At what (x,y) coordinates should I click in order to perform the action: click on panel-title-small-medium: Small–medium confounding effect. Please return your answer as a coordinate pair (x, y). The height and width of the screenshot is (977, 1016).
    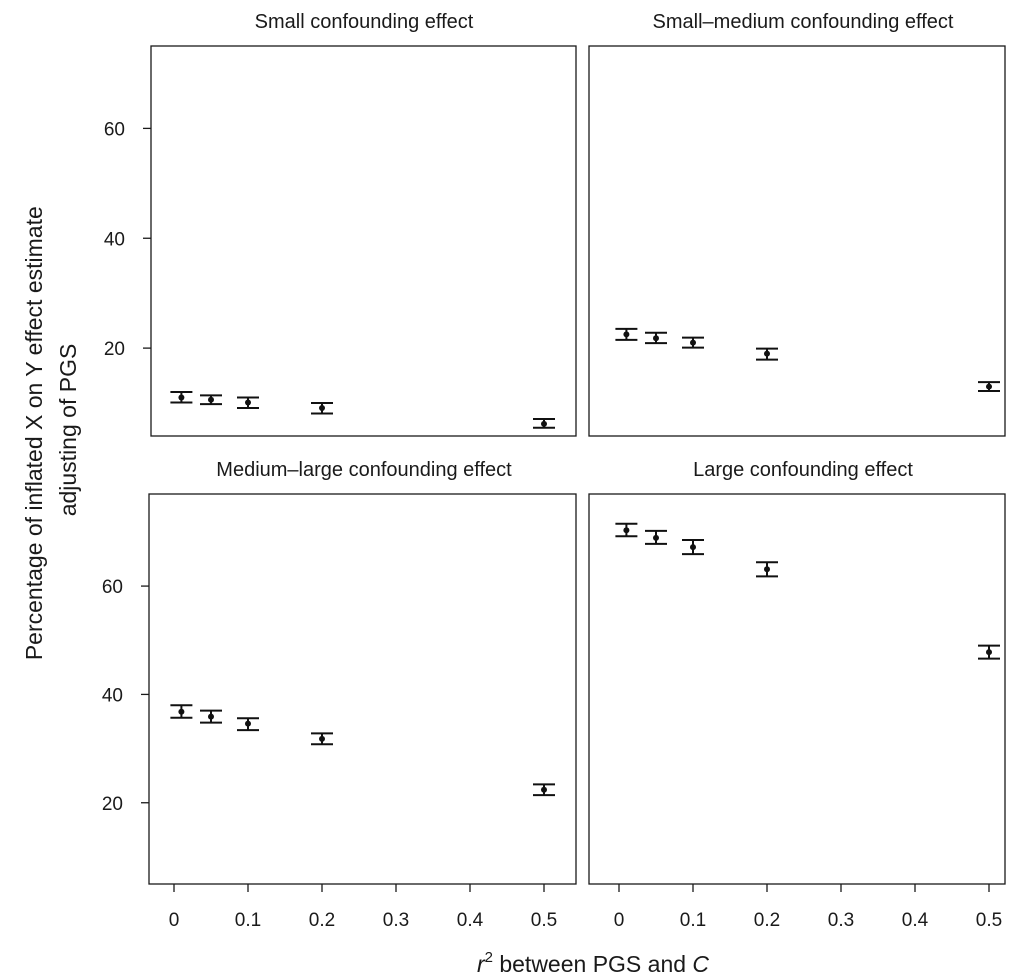
    Looking at the image, I should click on (803, 22).